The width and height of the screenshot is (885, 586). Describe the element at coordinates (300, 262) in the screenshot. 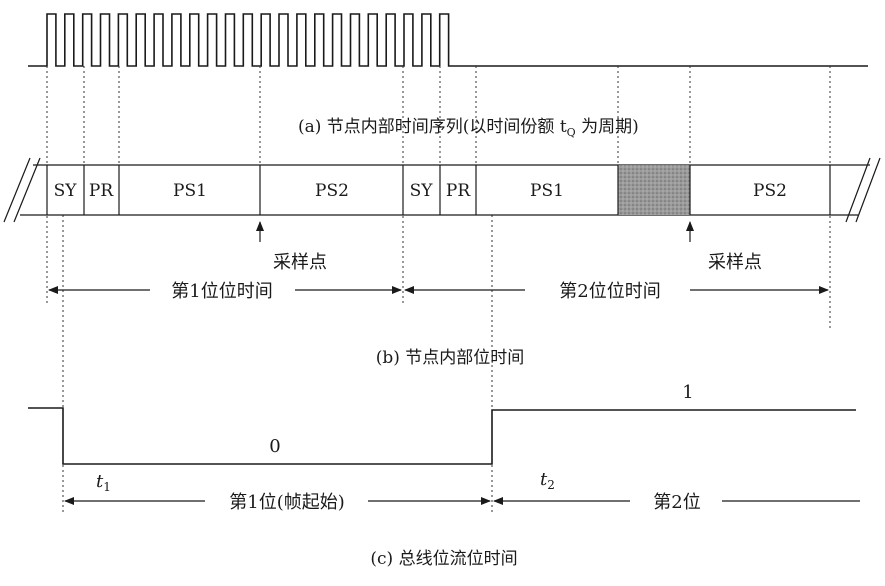

I see `sample-point-label-1: 采样点` at that location.